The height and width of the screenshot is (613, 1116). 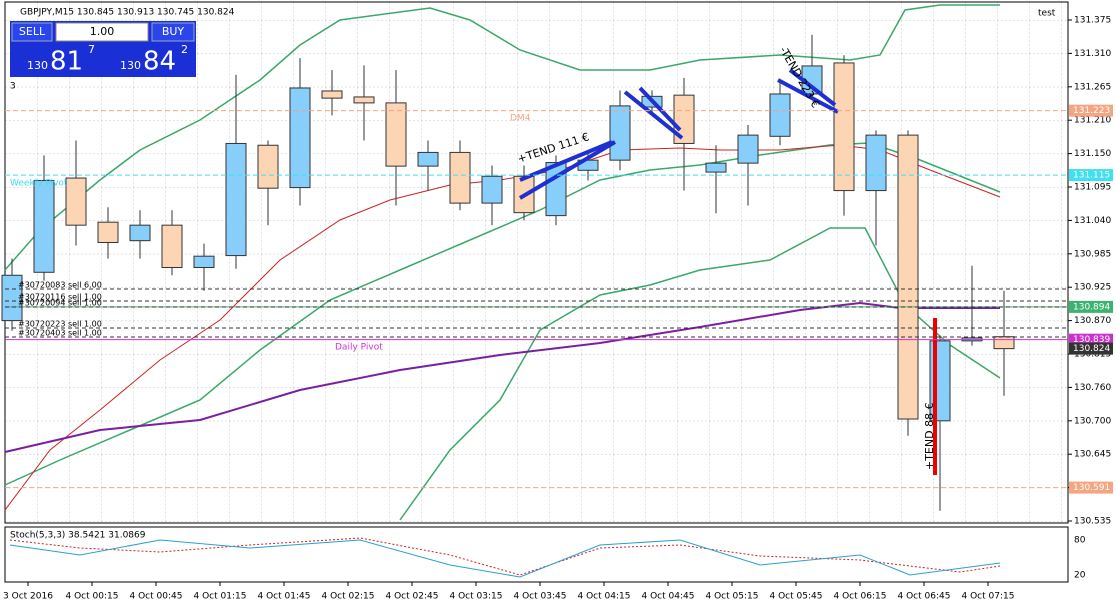 I want to click on x-tick-label: 4 Oct 06:45, so click(x=924, y=597).